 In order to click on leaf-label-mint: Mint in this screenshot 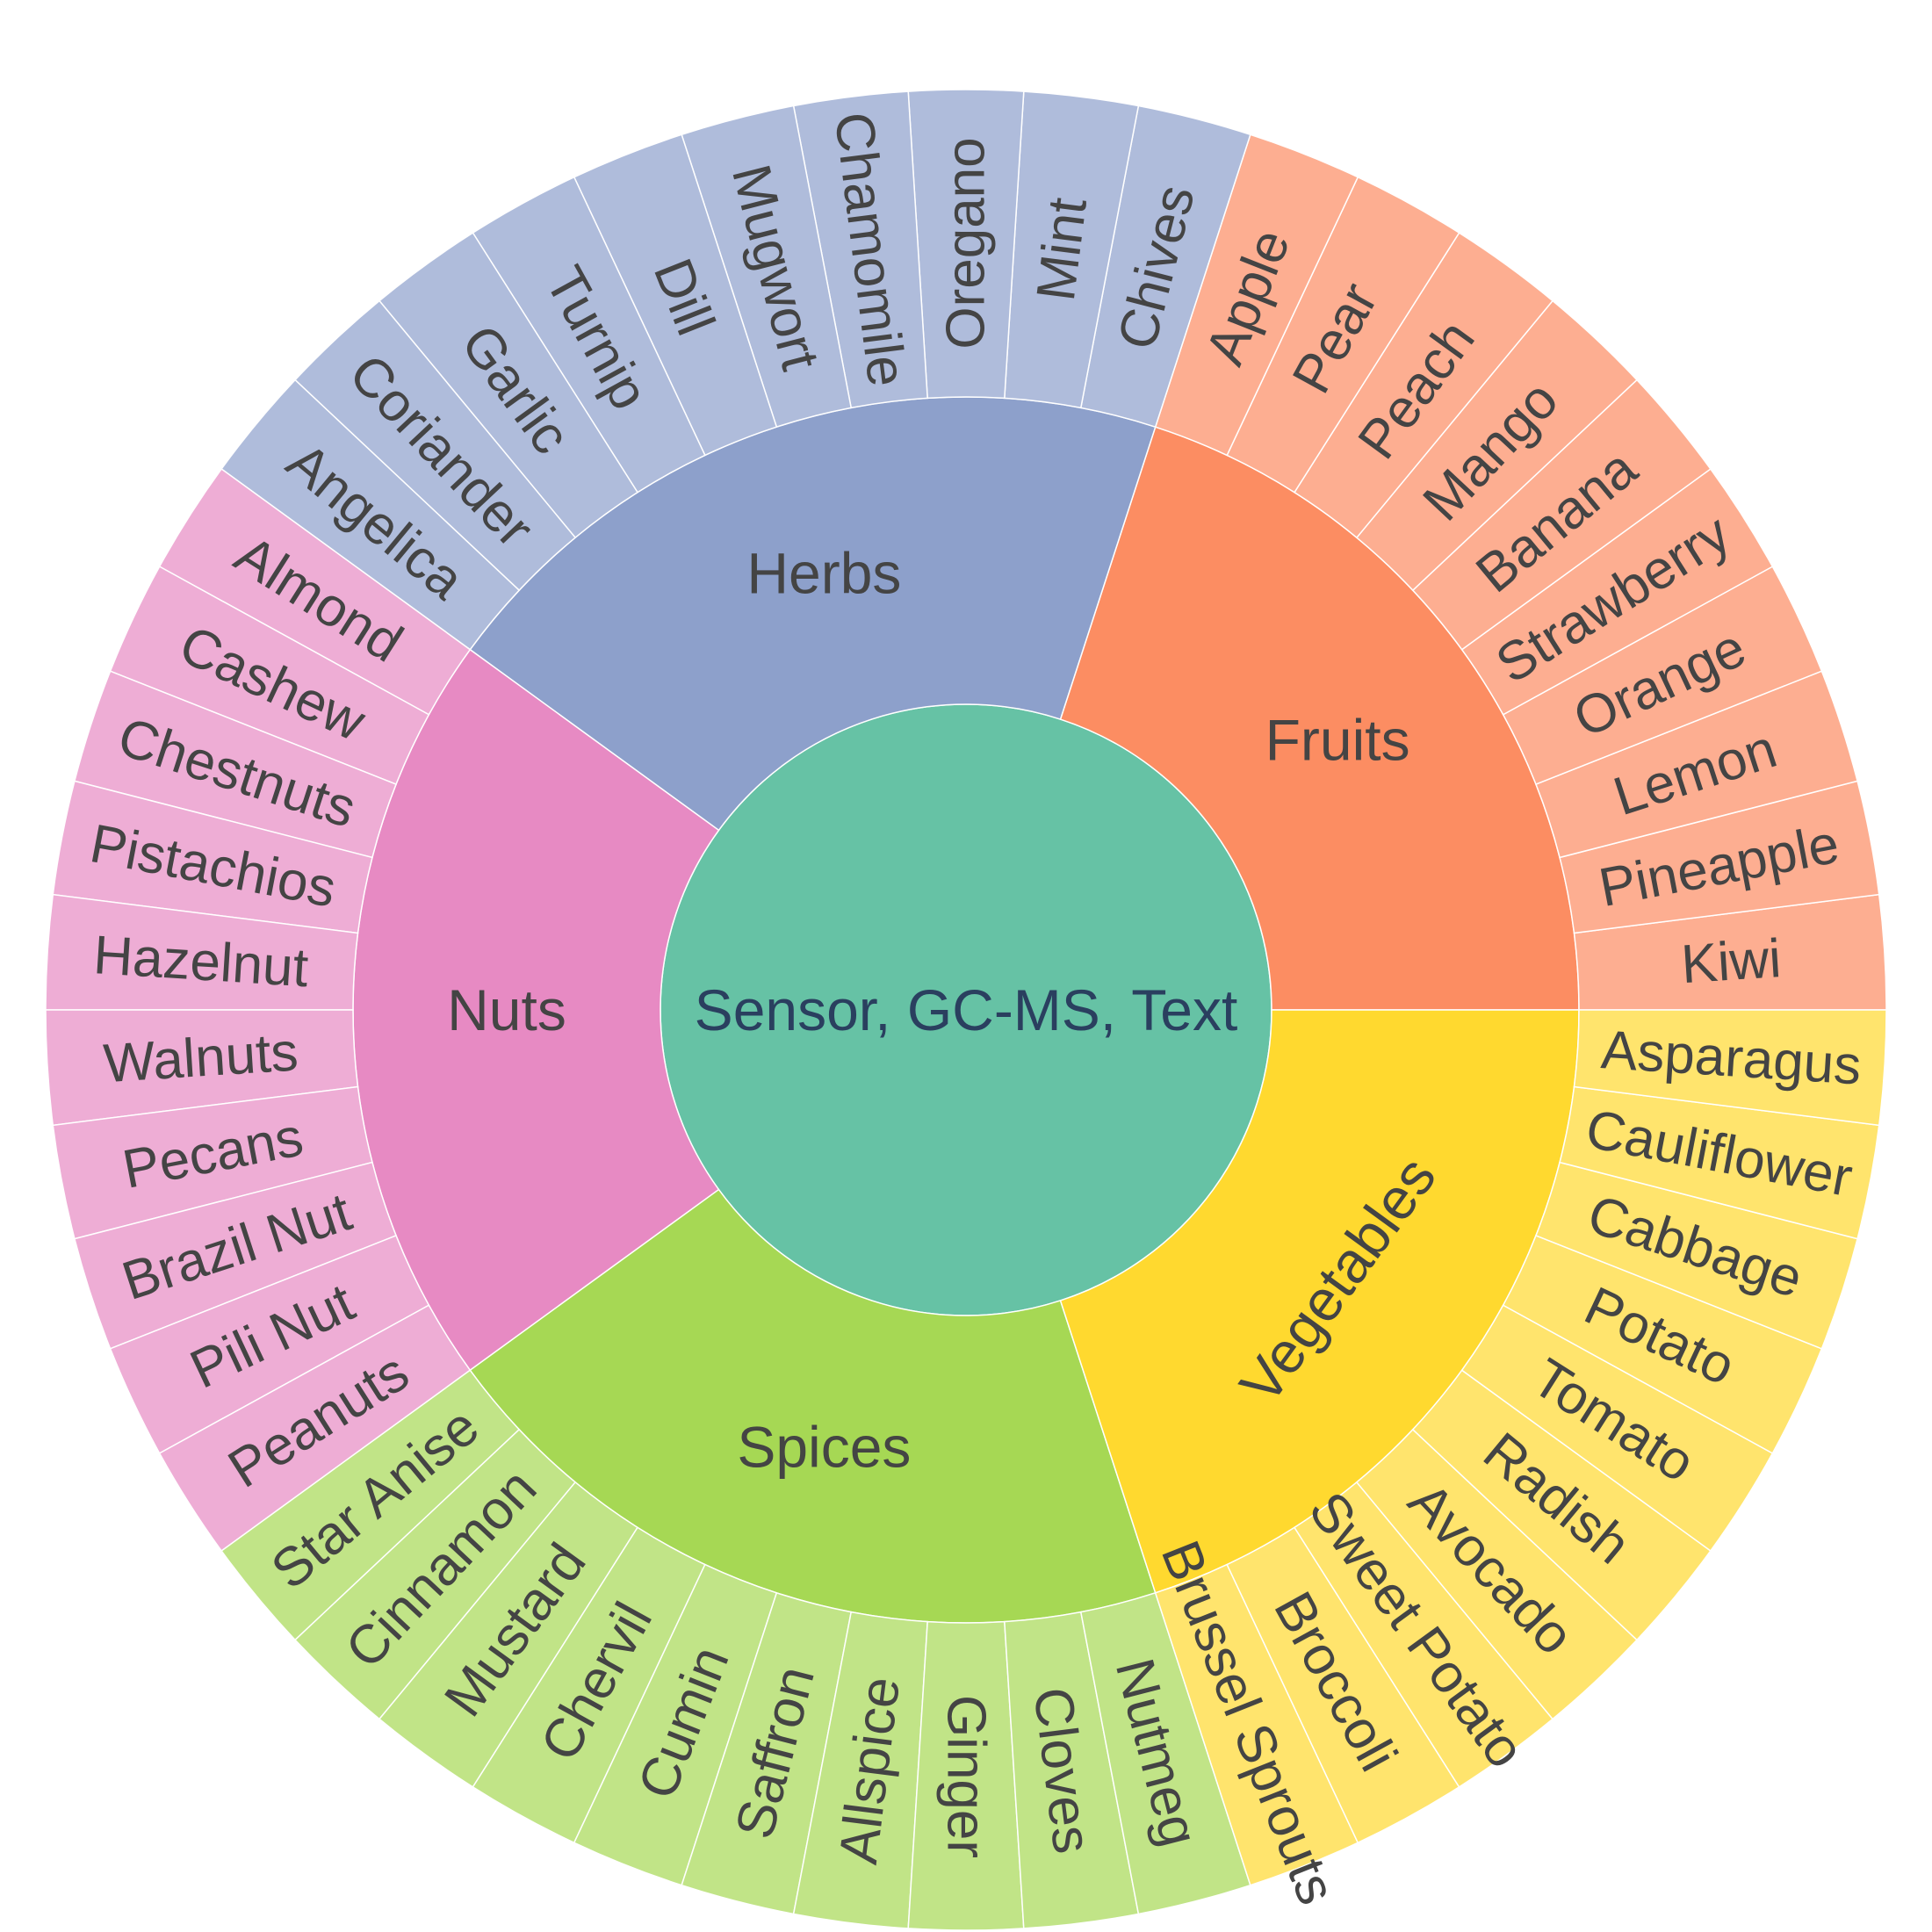, I will do `click(1063, 249)`.